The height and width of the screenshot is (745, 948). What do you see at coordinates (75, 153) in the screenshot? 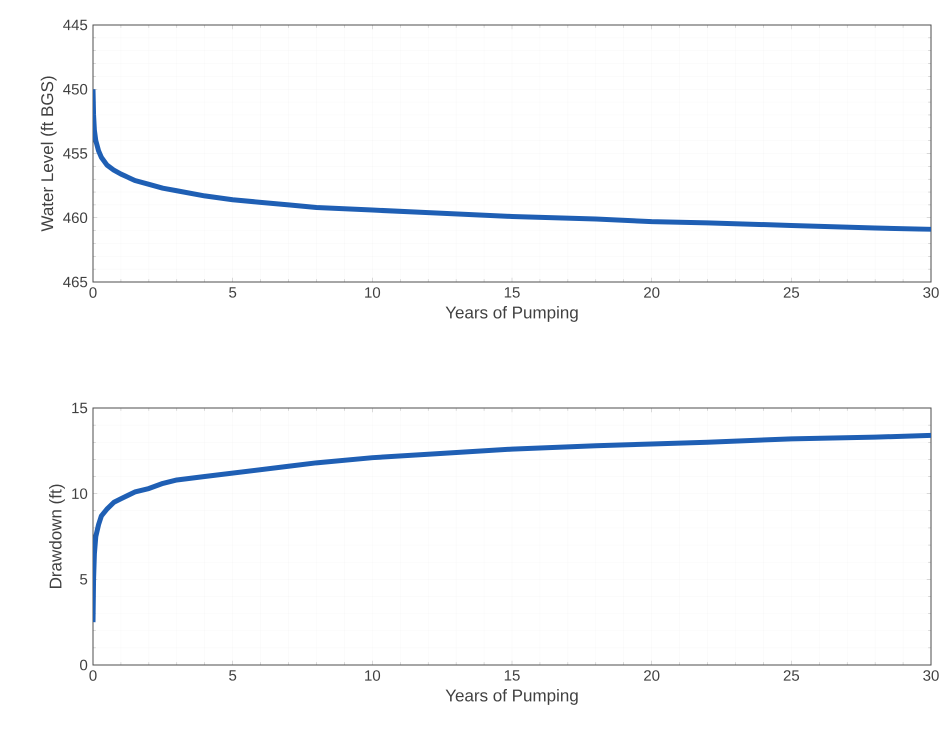
I see `y-tick-label: 455` at bounding box center [75, 153].